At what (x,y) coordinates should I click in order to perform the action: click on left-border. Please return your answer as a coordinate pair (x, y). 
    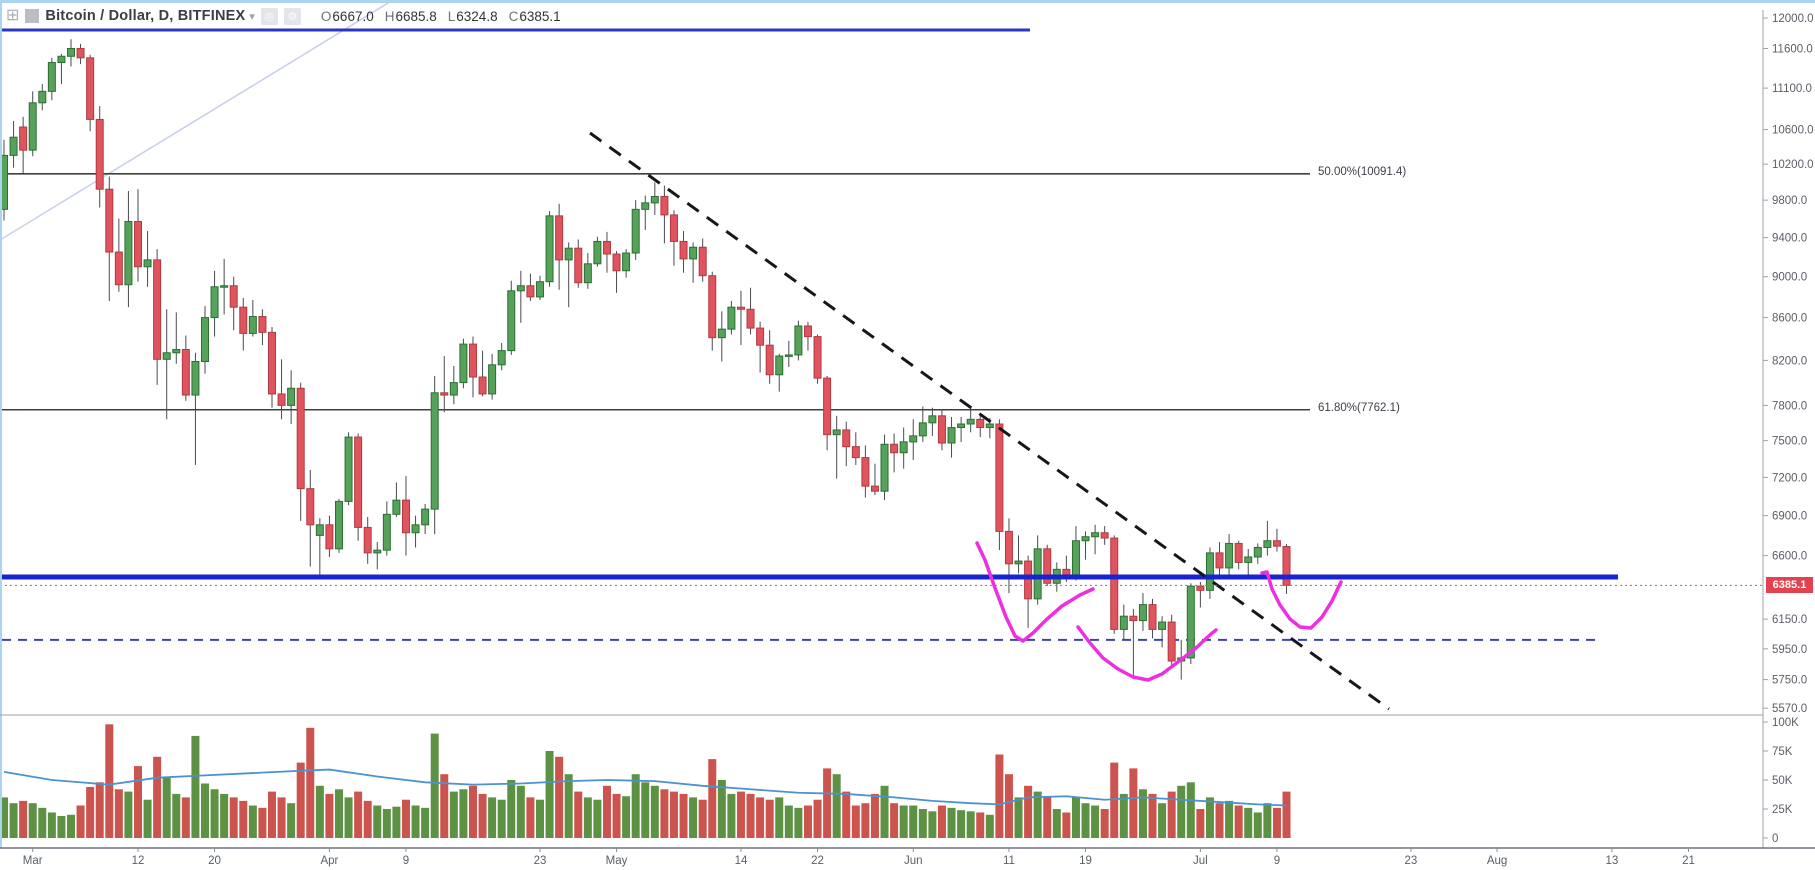
    Looking at the image, I should click on (1, 424).